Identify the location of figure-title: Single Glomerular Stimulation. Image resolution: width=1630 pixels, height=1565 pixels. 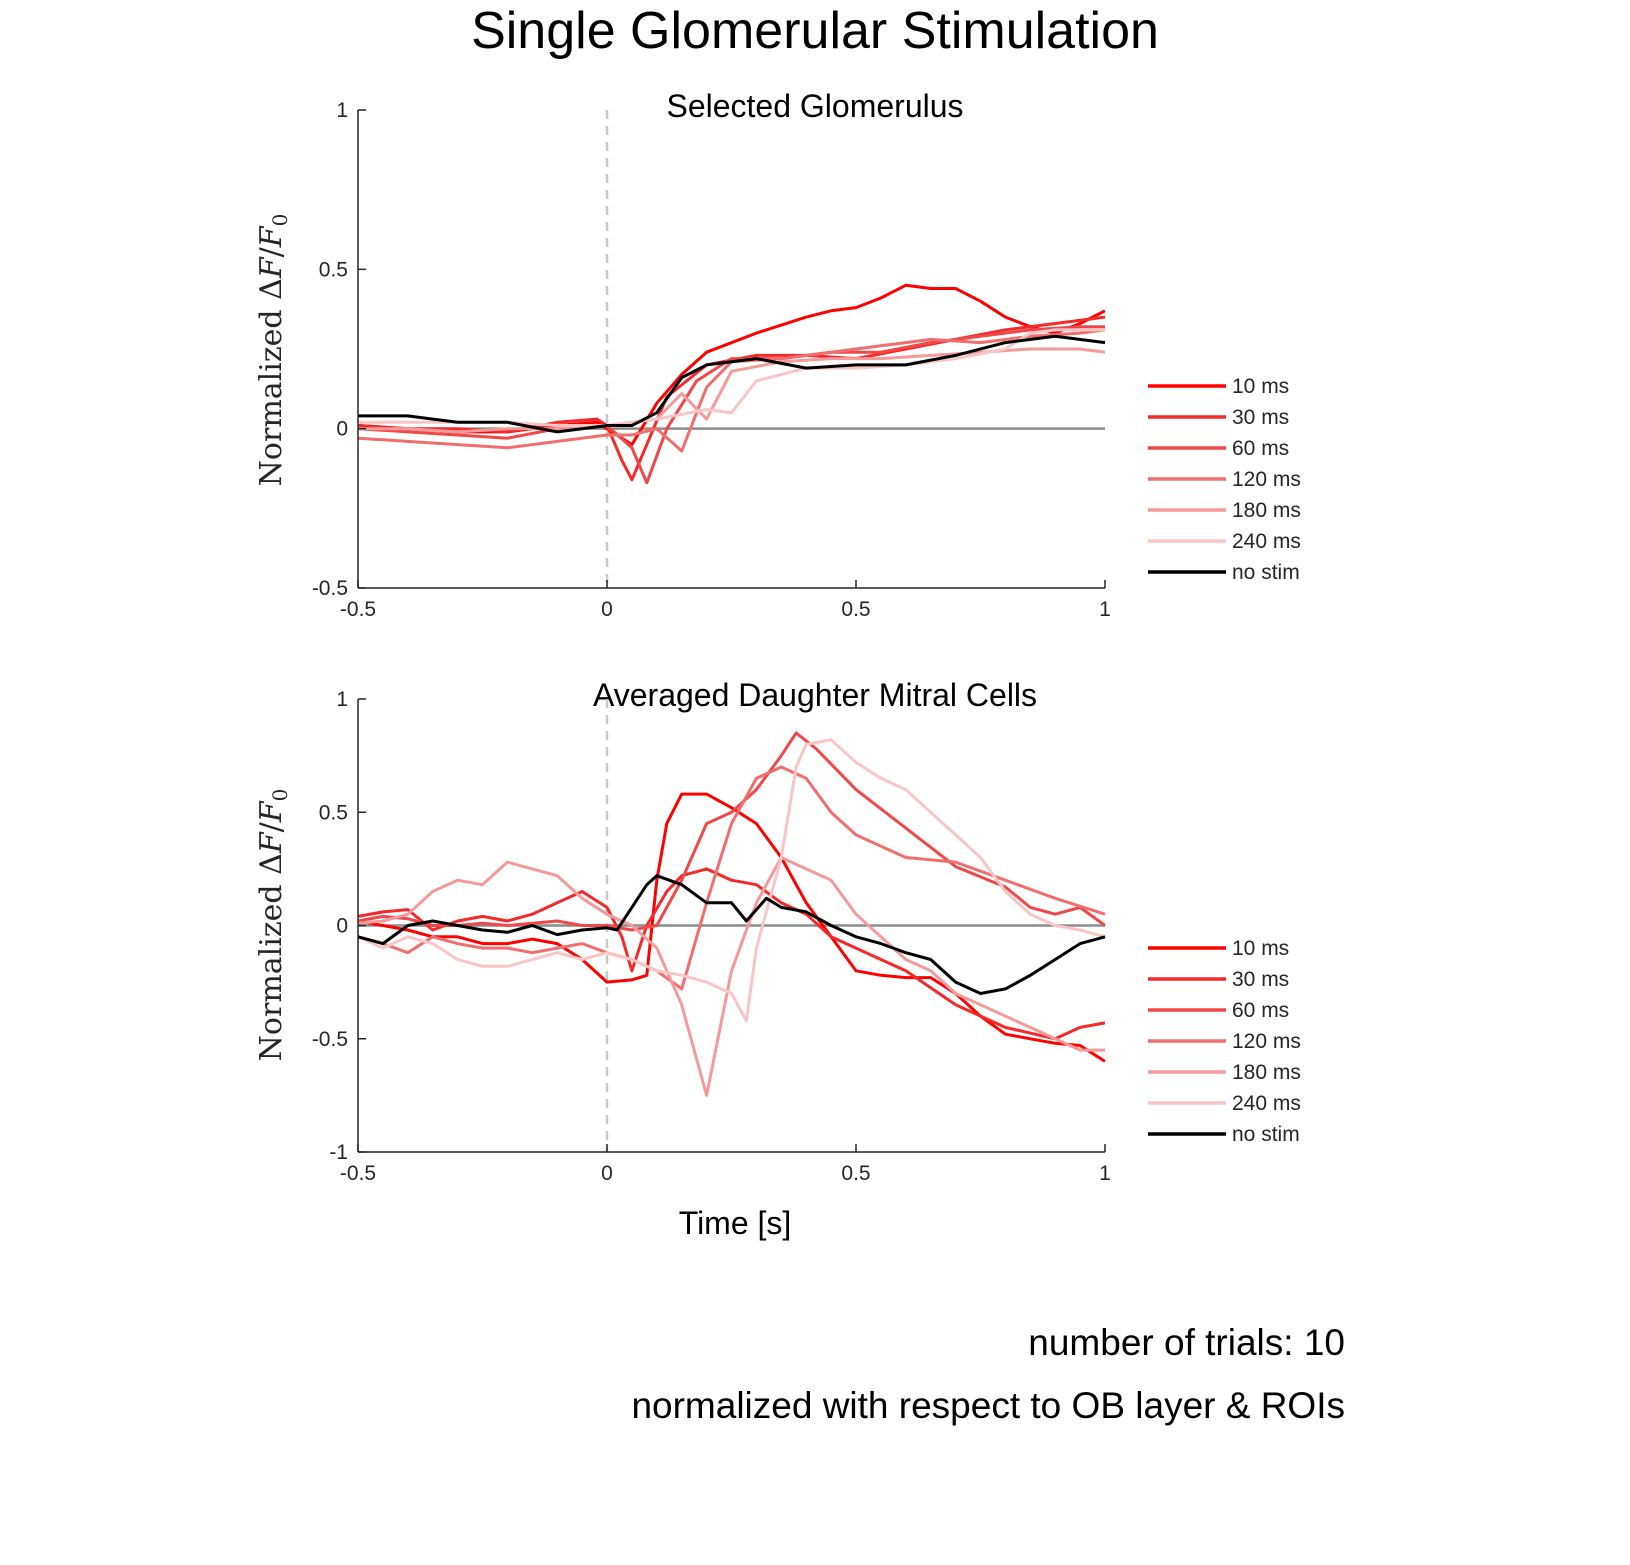
(815, 31).